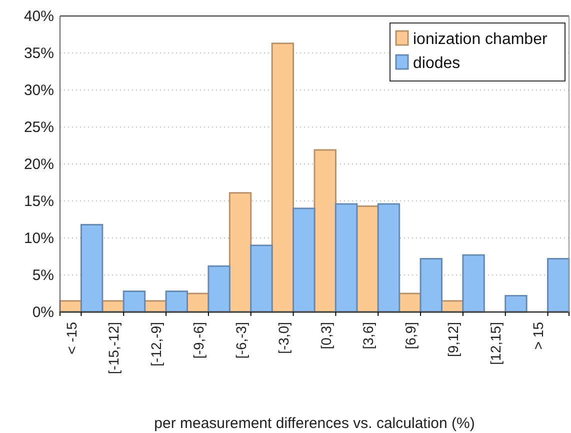 This screenshot has width=571, height=433. Describe the element at coordinates (156, 344) in the screenshot. I see `x-tick-label: [-12,-9]` at that location.